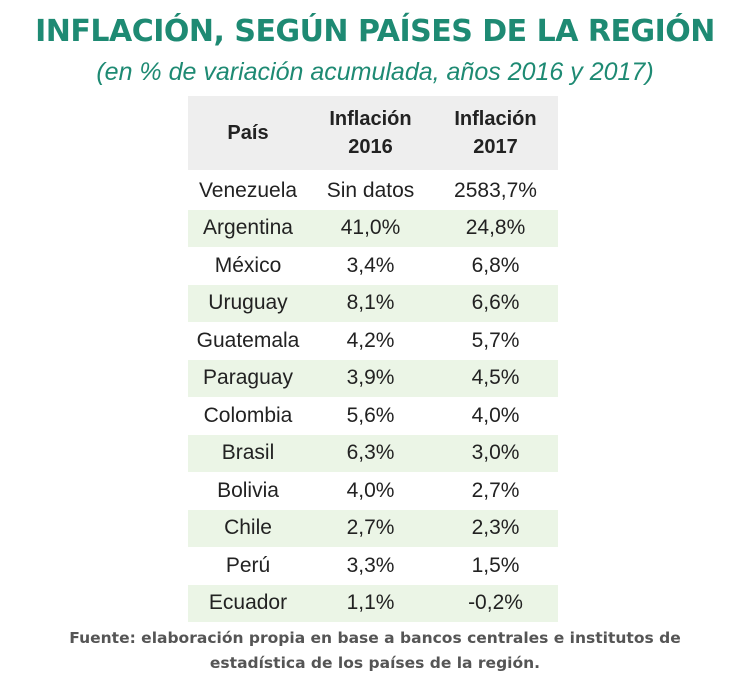 The height and width of the screenshot is (695, 750). I want to click on country-cell: Uruguay, so click(248, 303).